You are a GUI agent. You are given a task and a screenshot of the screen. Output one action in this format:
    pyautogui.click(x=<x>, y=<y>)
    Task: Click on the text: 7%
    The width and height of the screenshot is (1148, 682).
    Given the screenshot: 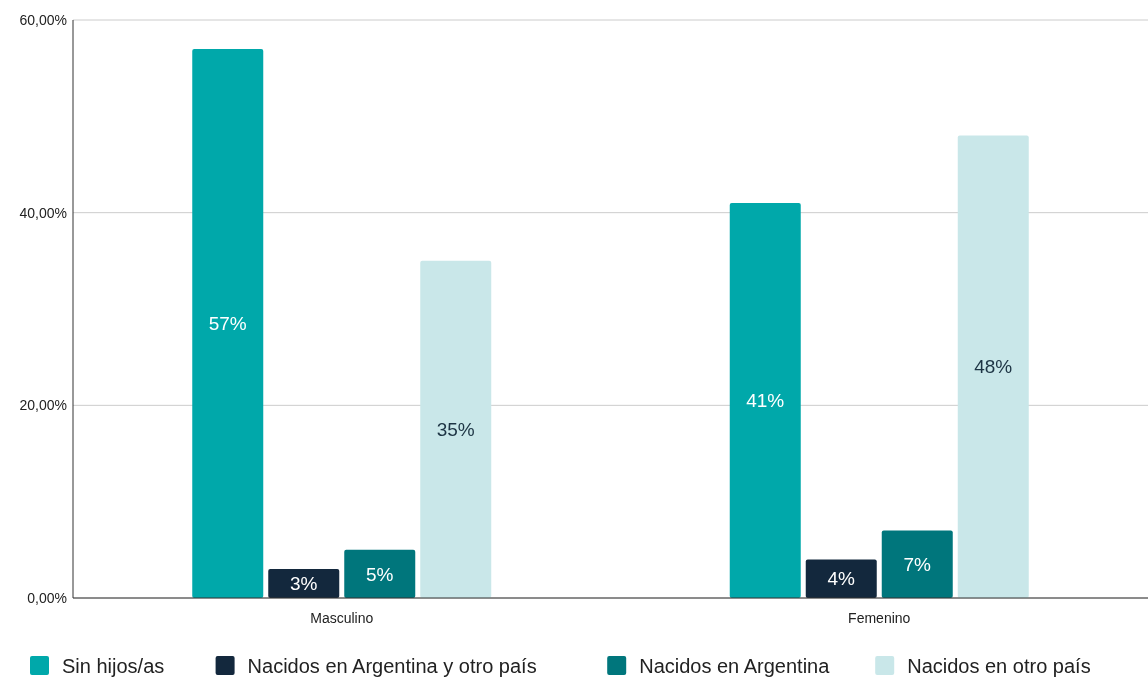 What is the action you would take?
    pyautogui.click(x=917, y=564)
    